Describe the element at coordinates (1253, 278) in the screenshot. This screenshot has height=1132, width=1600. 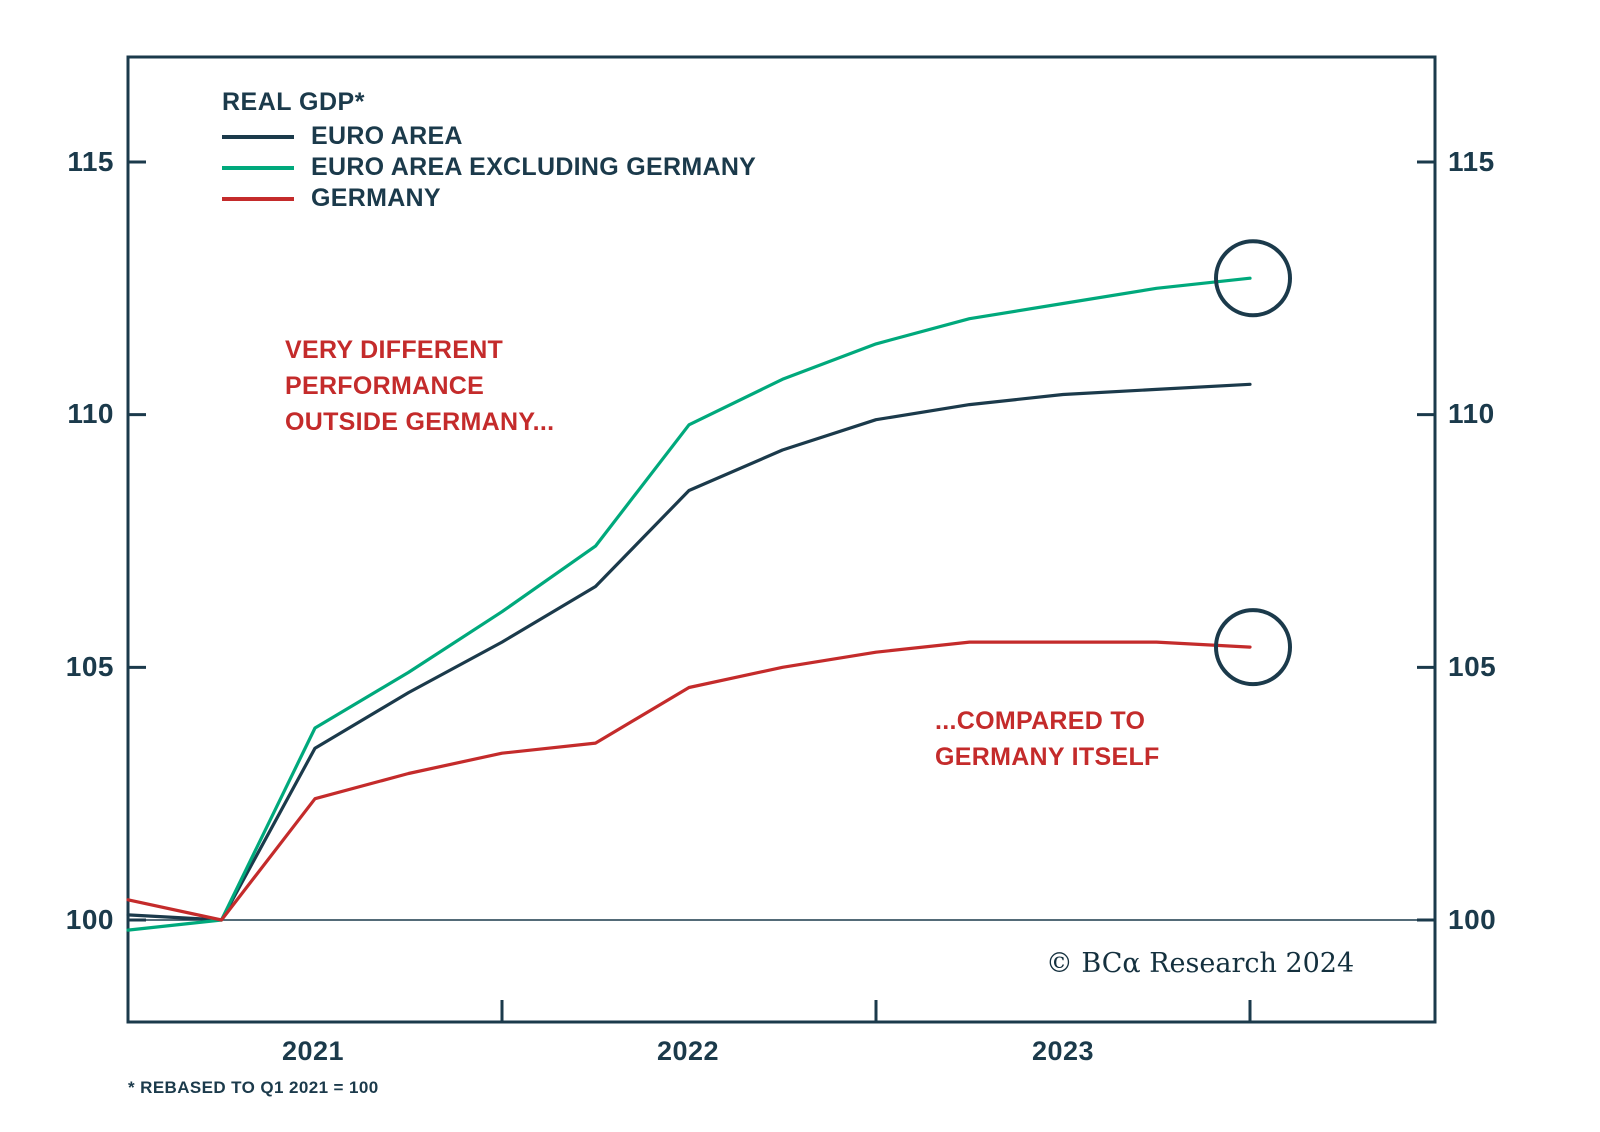
I see `endpoint-circle-euro-area-excluding-germany` at that location.